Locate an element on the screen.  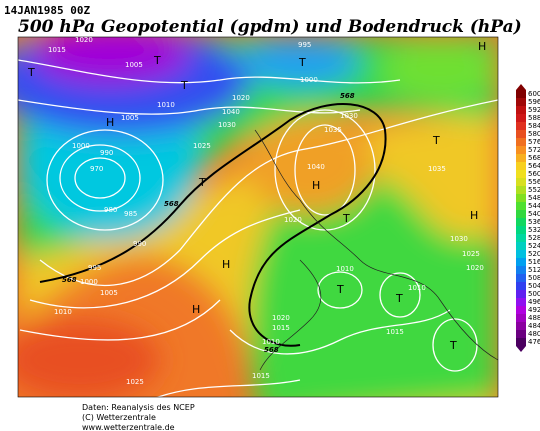
legend-label: 556 is located at coordinates (534, 182).